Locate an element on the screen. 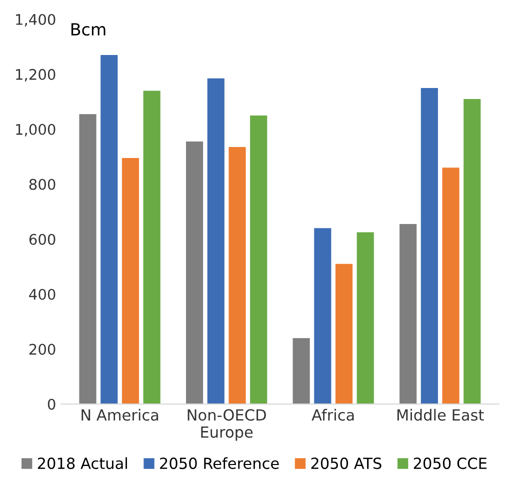 This screenshot has height=481, width=509. legend-label: 2050 Reference is located at coordinates (219, 463).